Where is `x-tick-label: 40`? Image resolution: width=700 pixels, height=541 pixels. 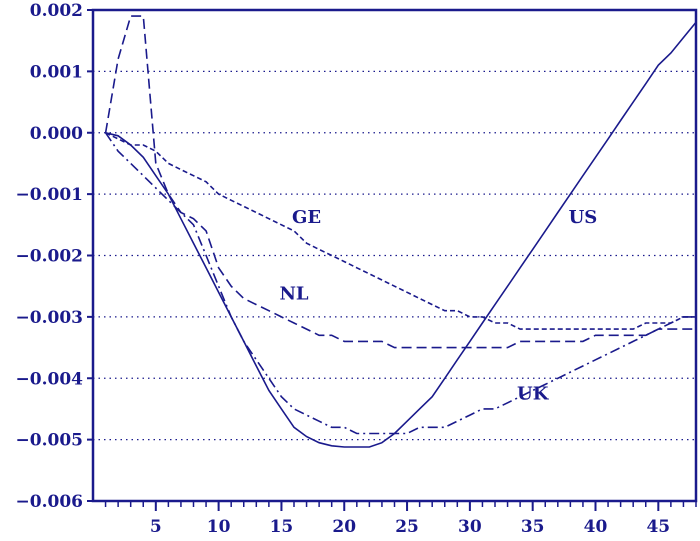
x-tick-label: 40 is located at coordinates (596, 527).